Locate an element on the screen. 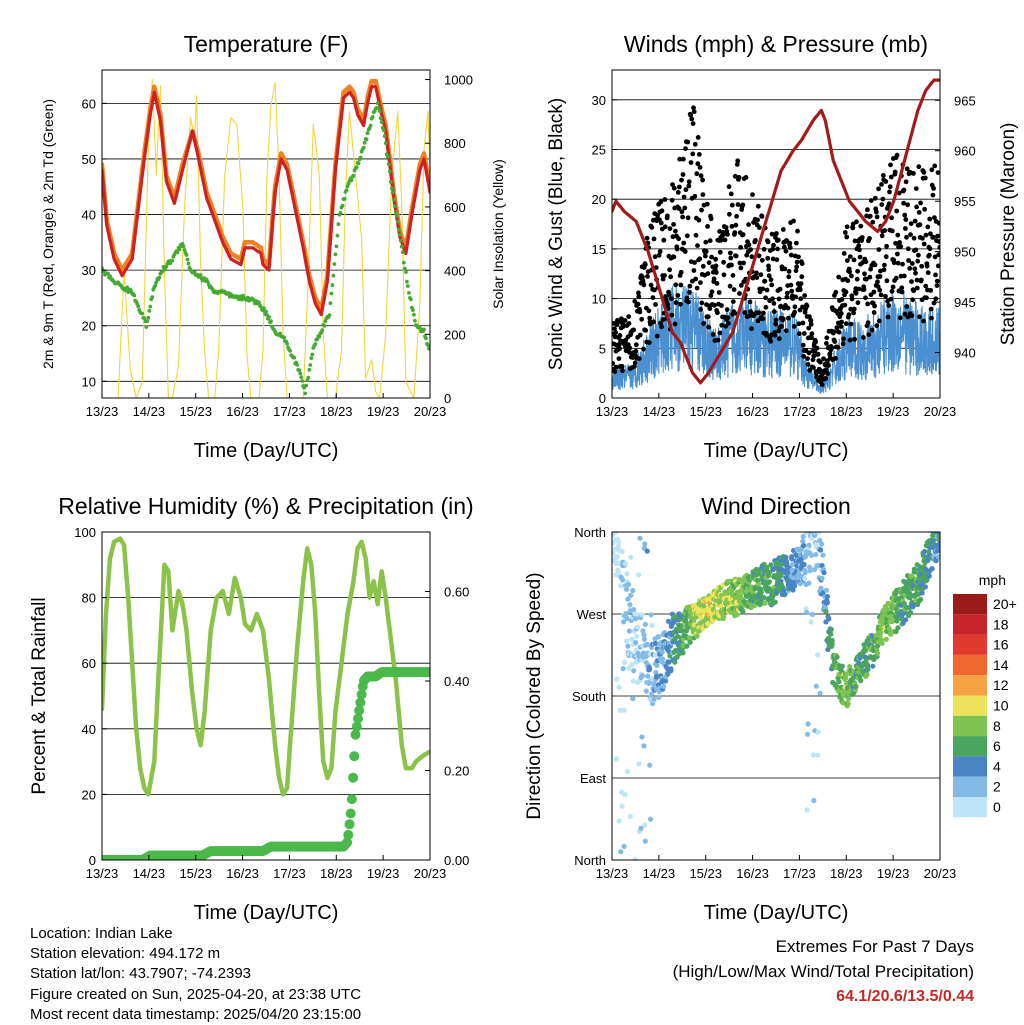 This screenshot has height=1025, width=1024. y-tick-label: 50 is located at coordinates (89, 159).